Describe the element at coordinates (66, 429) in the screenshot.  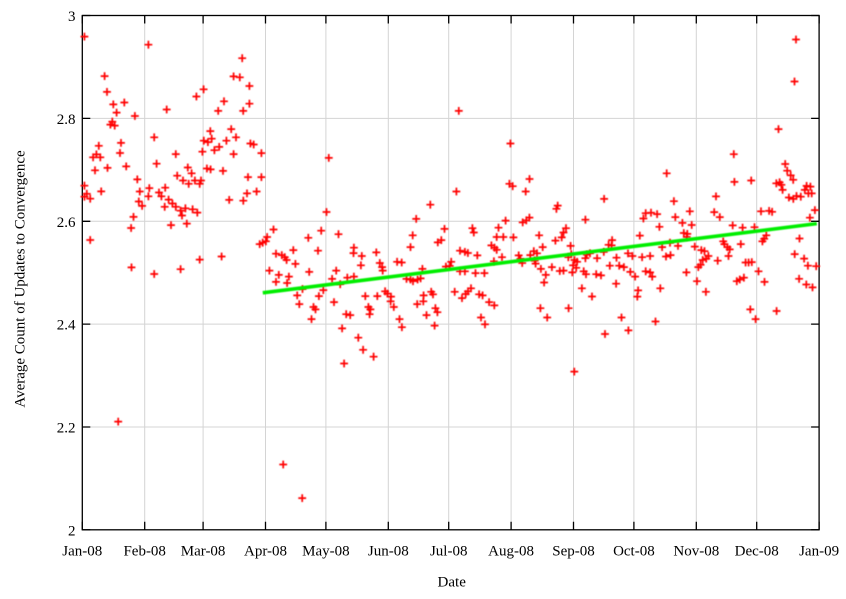
I see `svg-text: 2.2` at that location.